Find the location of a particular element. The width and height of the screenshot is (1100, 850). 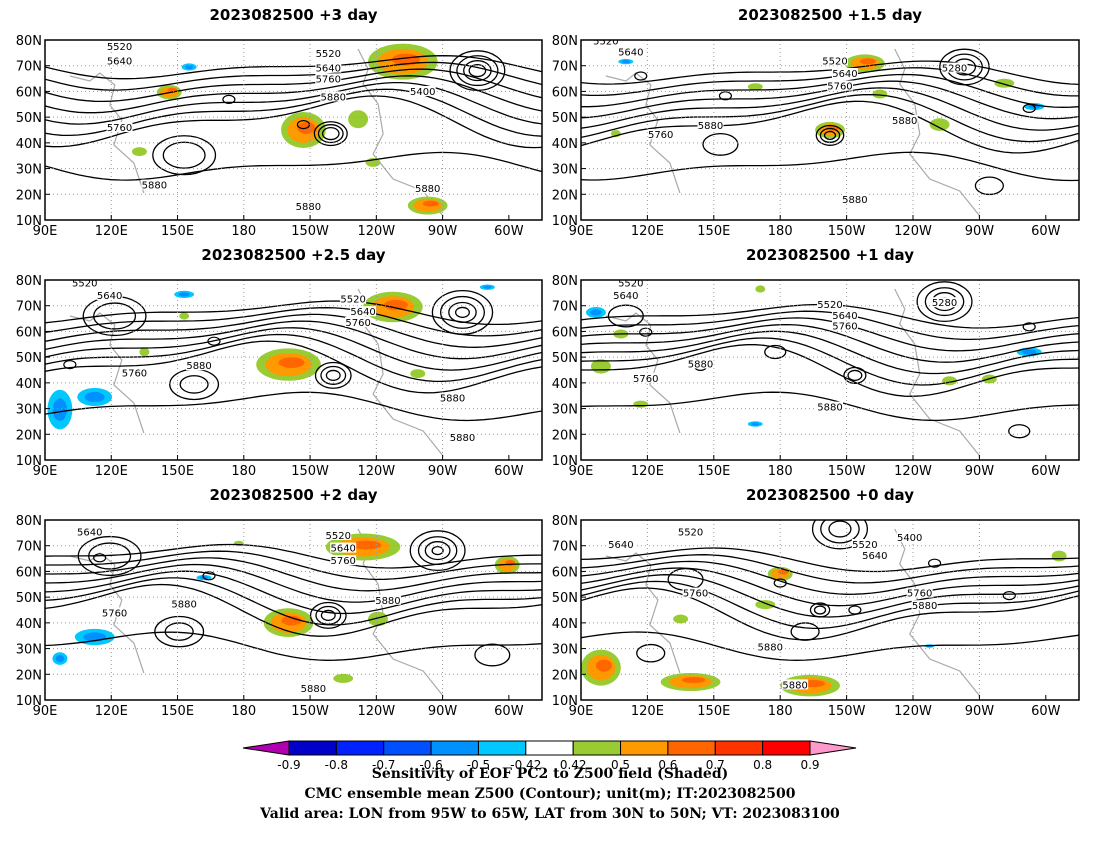

lat-tick-label: 80N is located at coordinates (565, 521).